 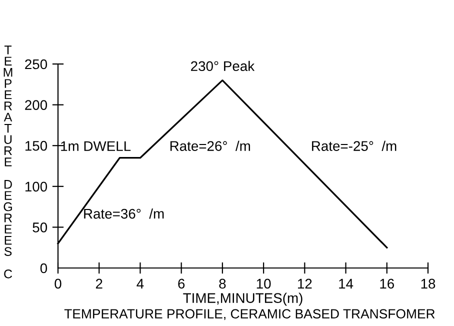 I want to click on x-tick-label: 2, so click(x=99, y=283).